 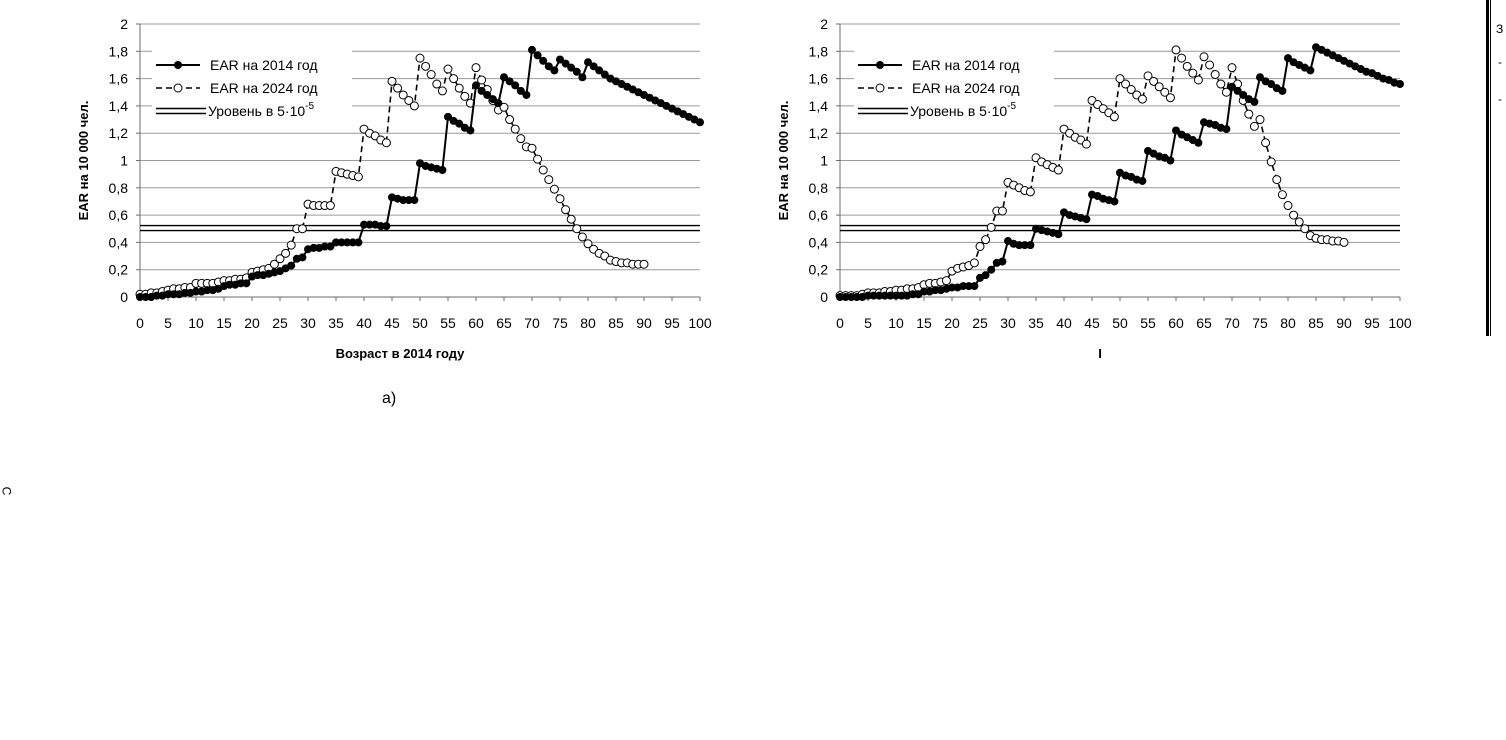 What do you see at coordinates (1120, 323) in the screenshot?
I see `x-tick-label: 50` at bounding box center [1120, 323].